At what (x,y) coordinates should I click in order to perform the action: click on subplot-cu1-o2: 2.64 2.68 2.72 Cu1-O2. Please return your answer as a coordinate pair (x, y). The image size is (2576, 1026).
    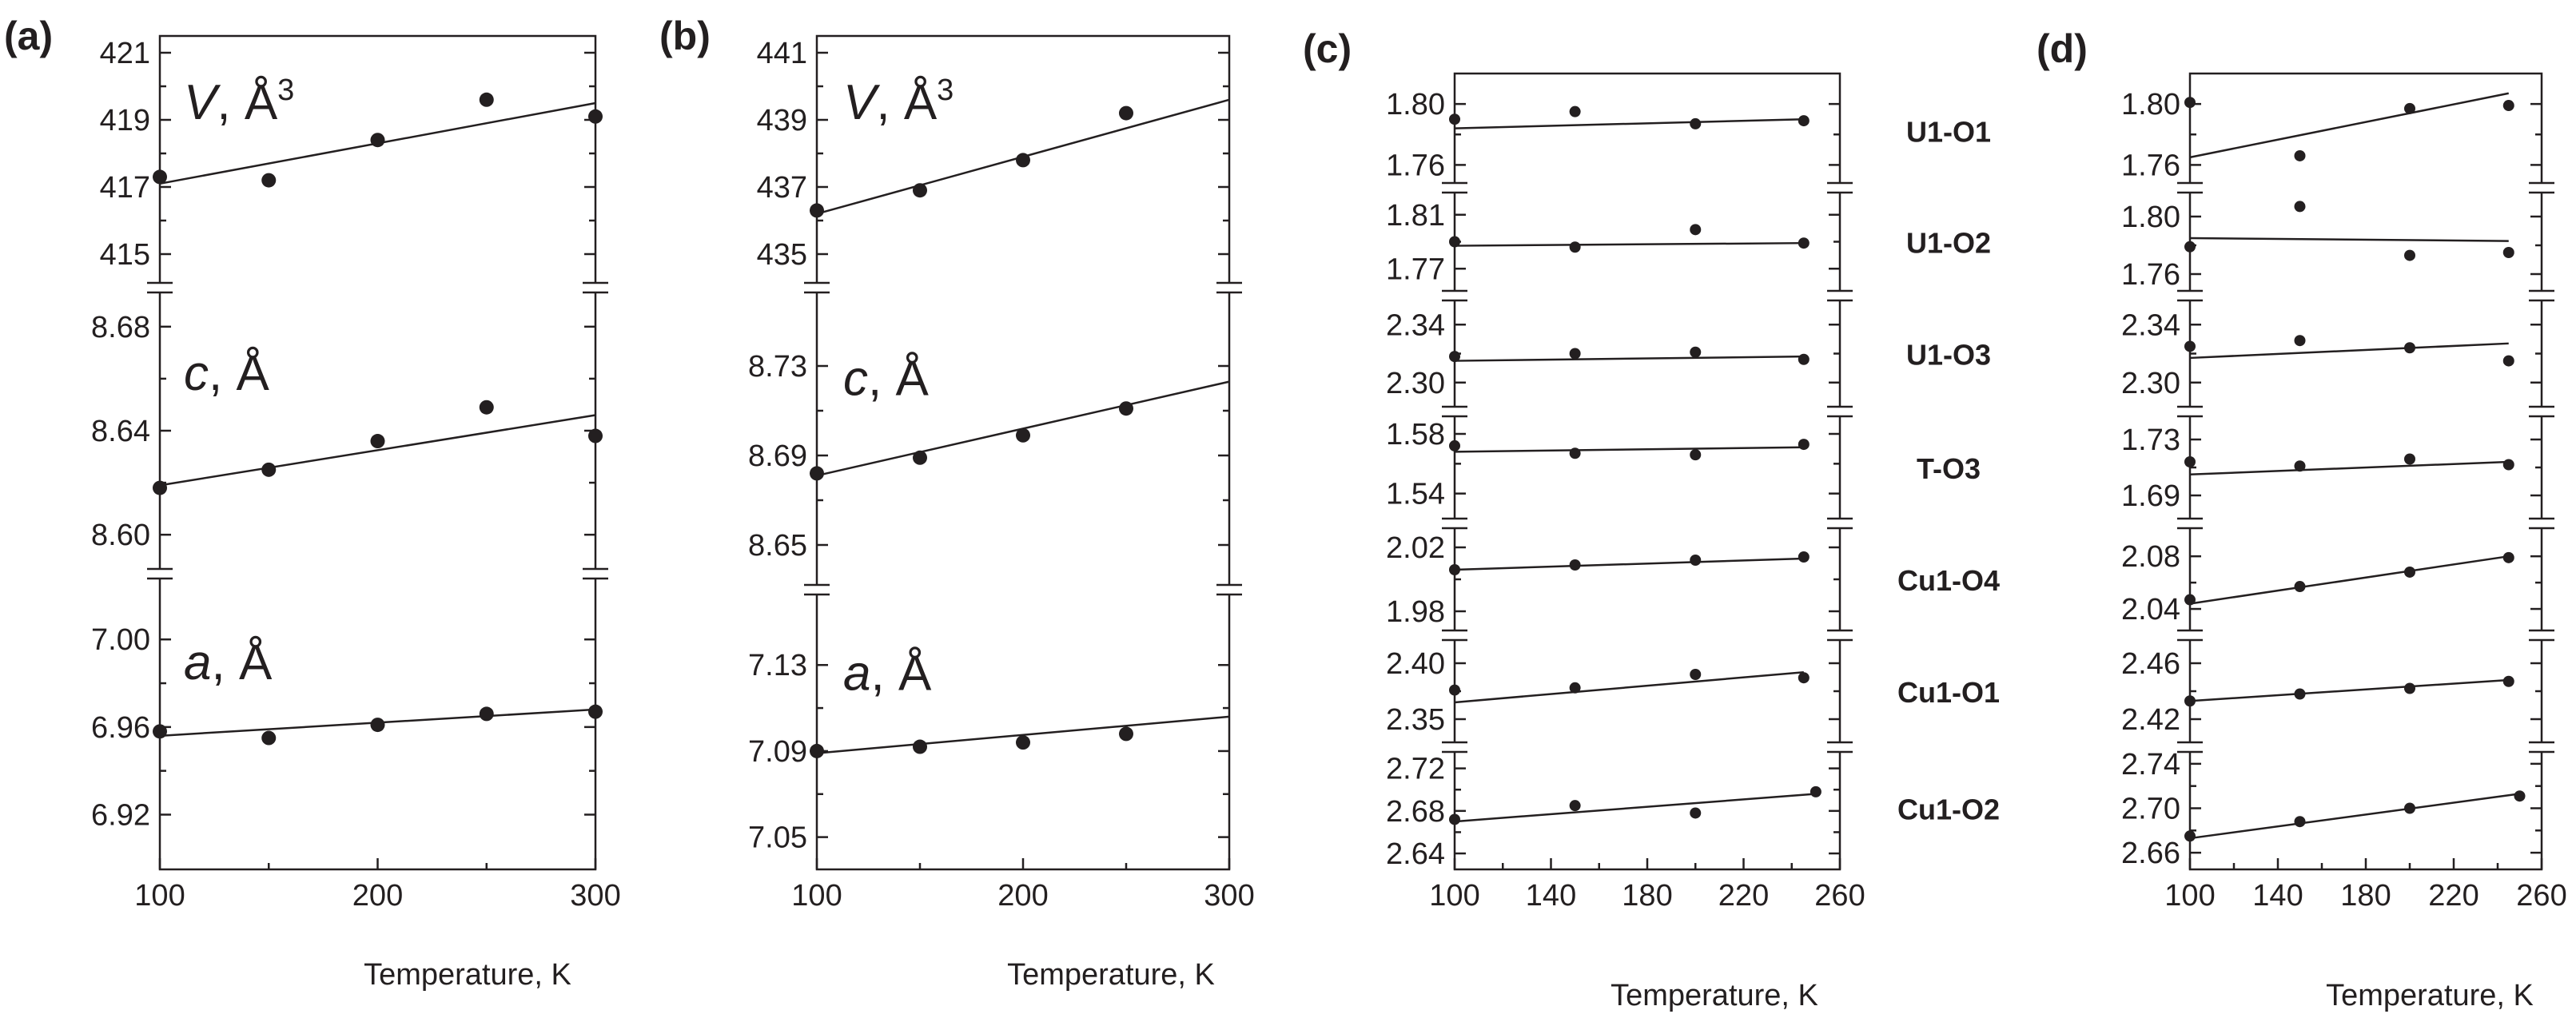
    Looking at the image, I should click on (1693, 806).